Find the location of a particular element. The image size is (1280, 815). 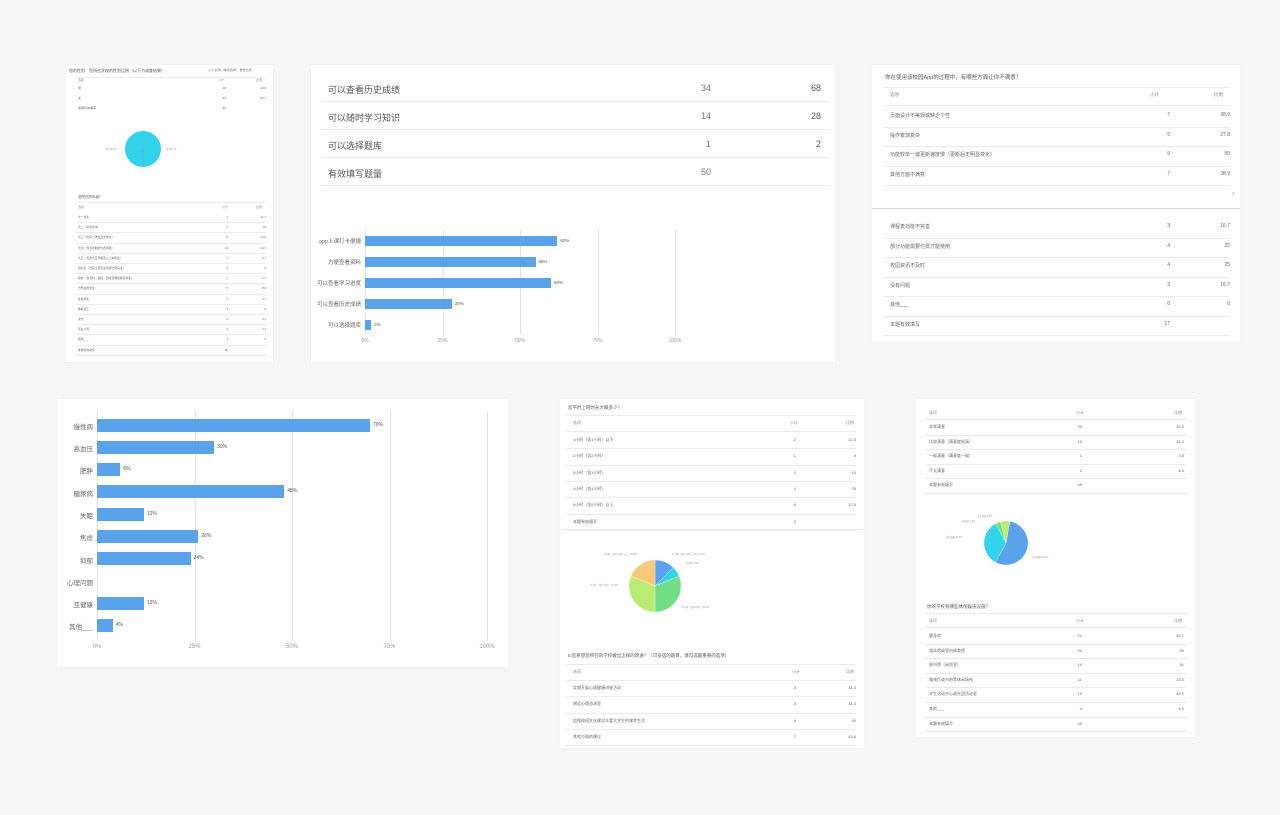

bar-value-label: 12% is located at coordinates (151, 602).